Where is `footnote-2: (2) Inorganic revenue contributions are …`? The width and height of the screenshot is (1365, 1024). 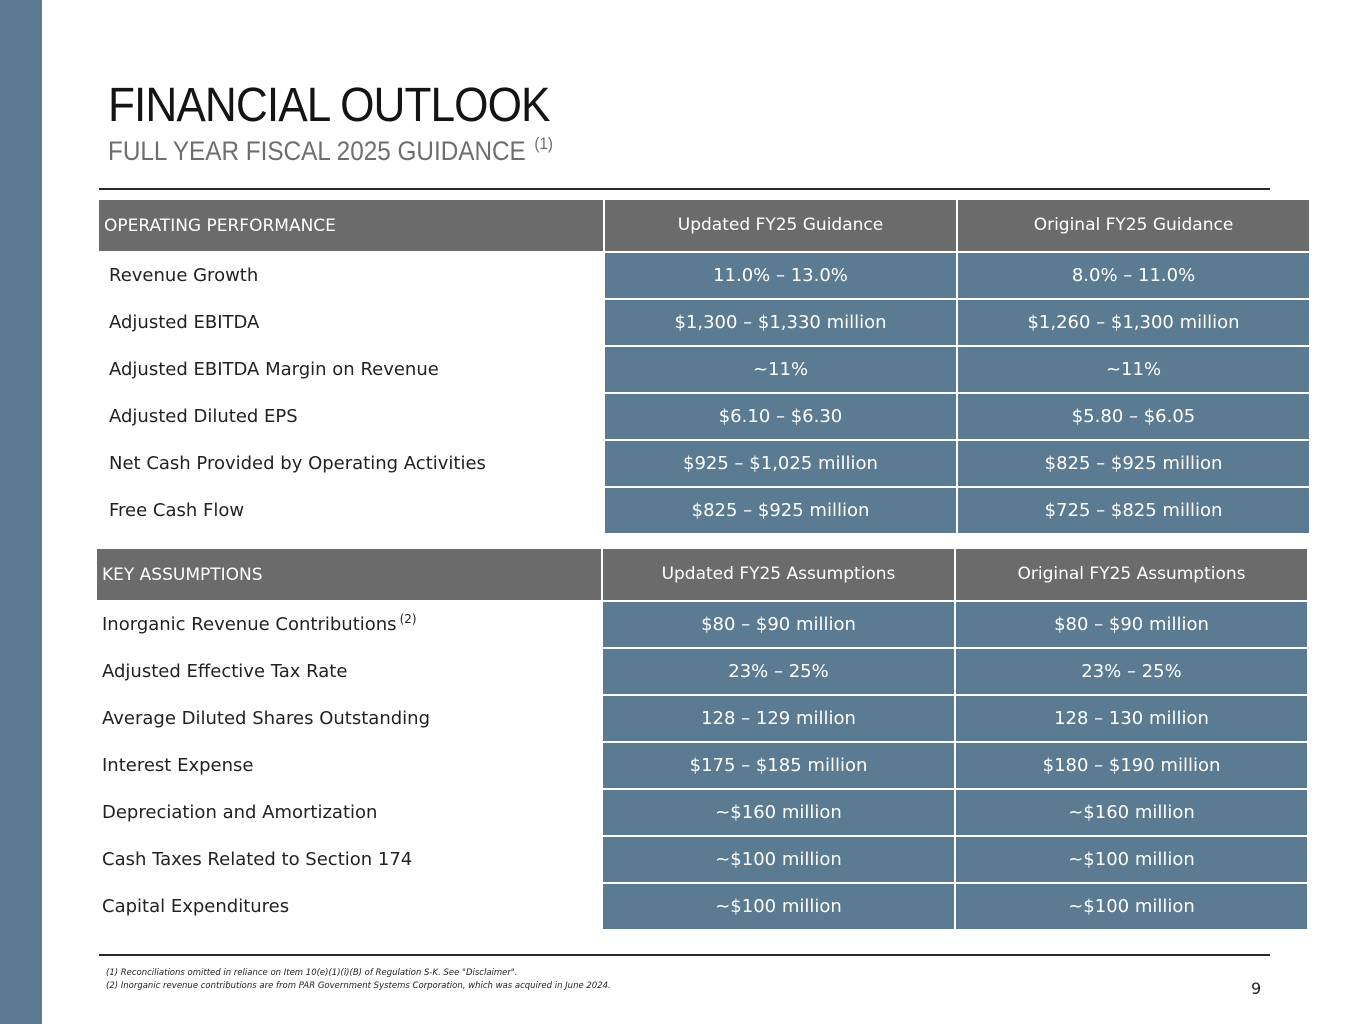
footnote-2: (2) Inorganic revenue contributions are … is located at coordinates (358, 986).